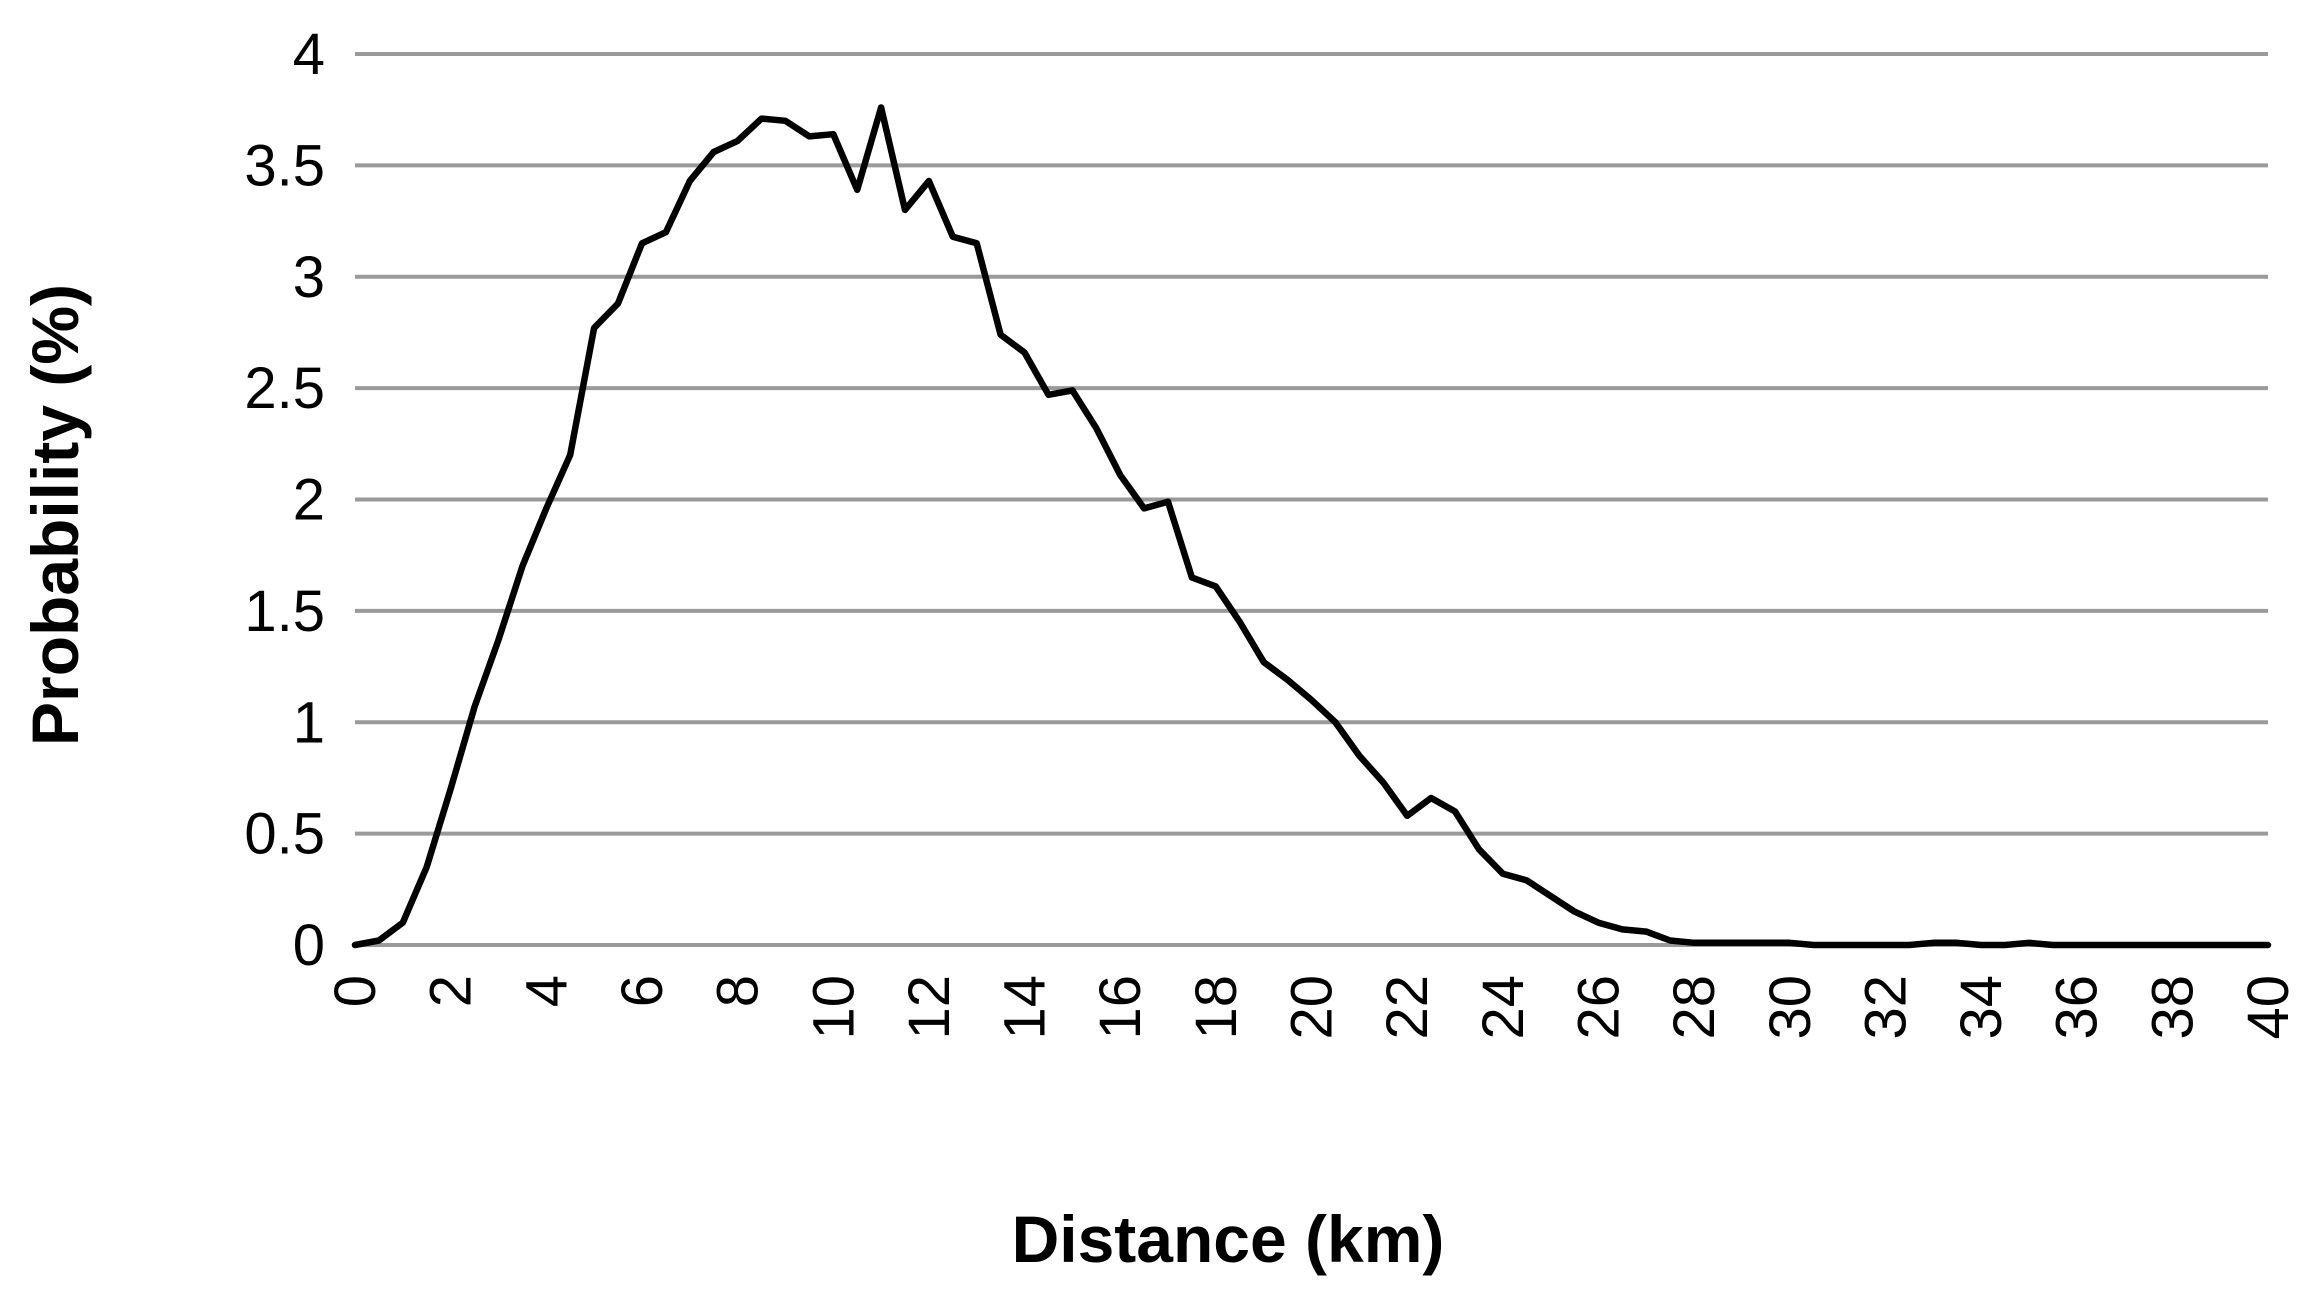 The width and height of the screenshot is (2300, 1297). Describe the element at coordinates (1120, 1007) in the screenshot. I see `x-tick-label: 16` at that location.